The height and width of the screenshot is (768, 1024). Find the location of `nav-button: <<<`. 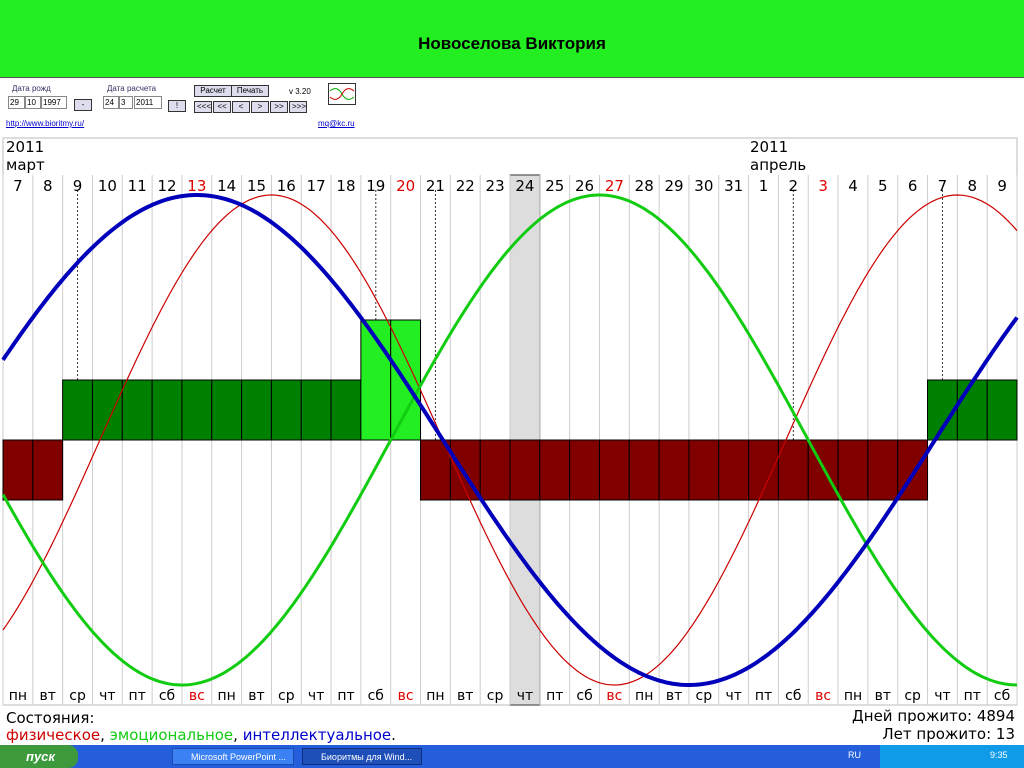

nav-button: <<< is located at coordinates (203, 107).